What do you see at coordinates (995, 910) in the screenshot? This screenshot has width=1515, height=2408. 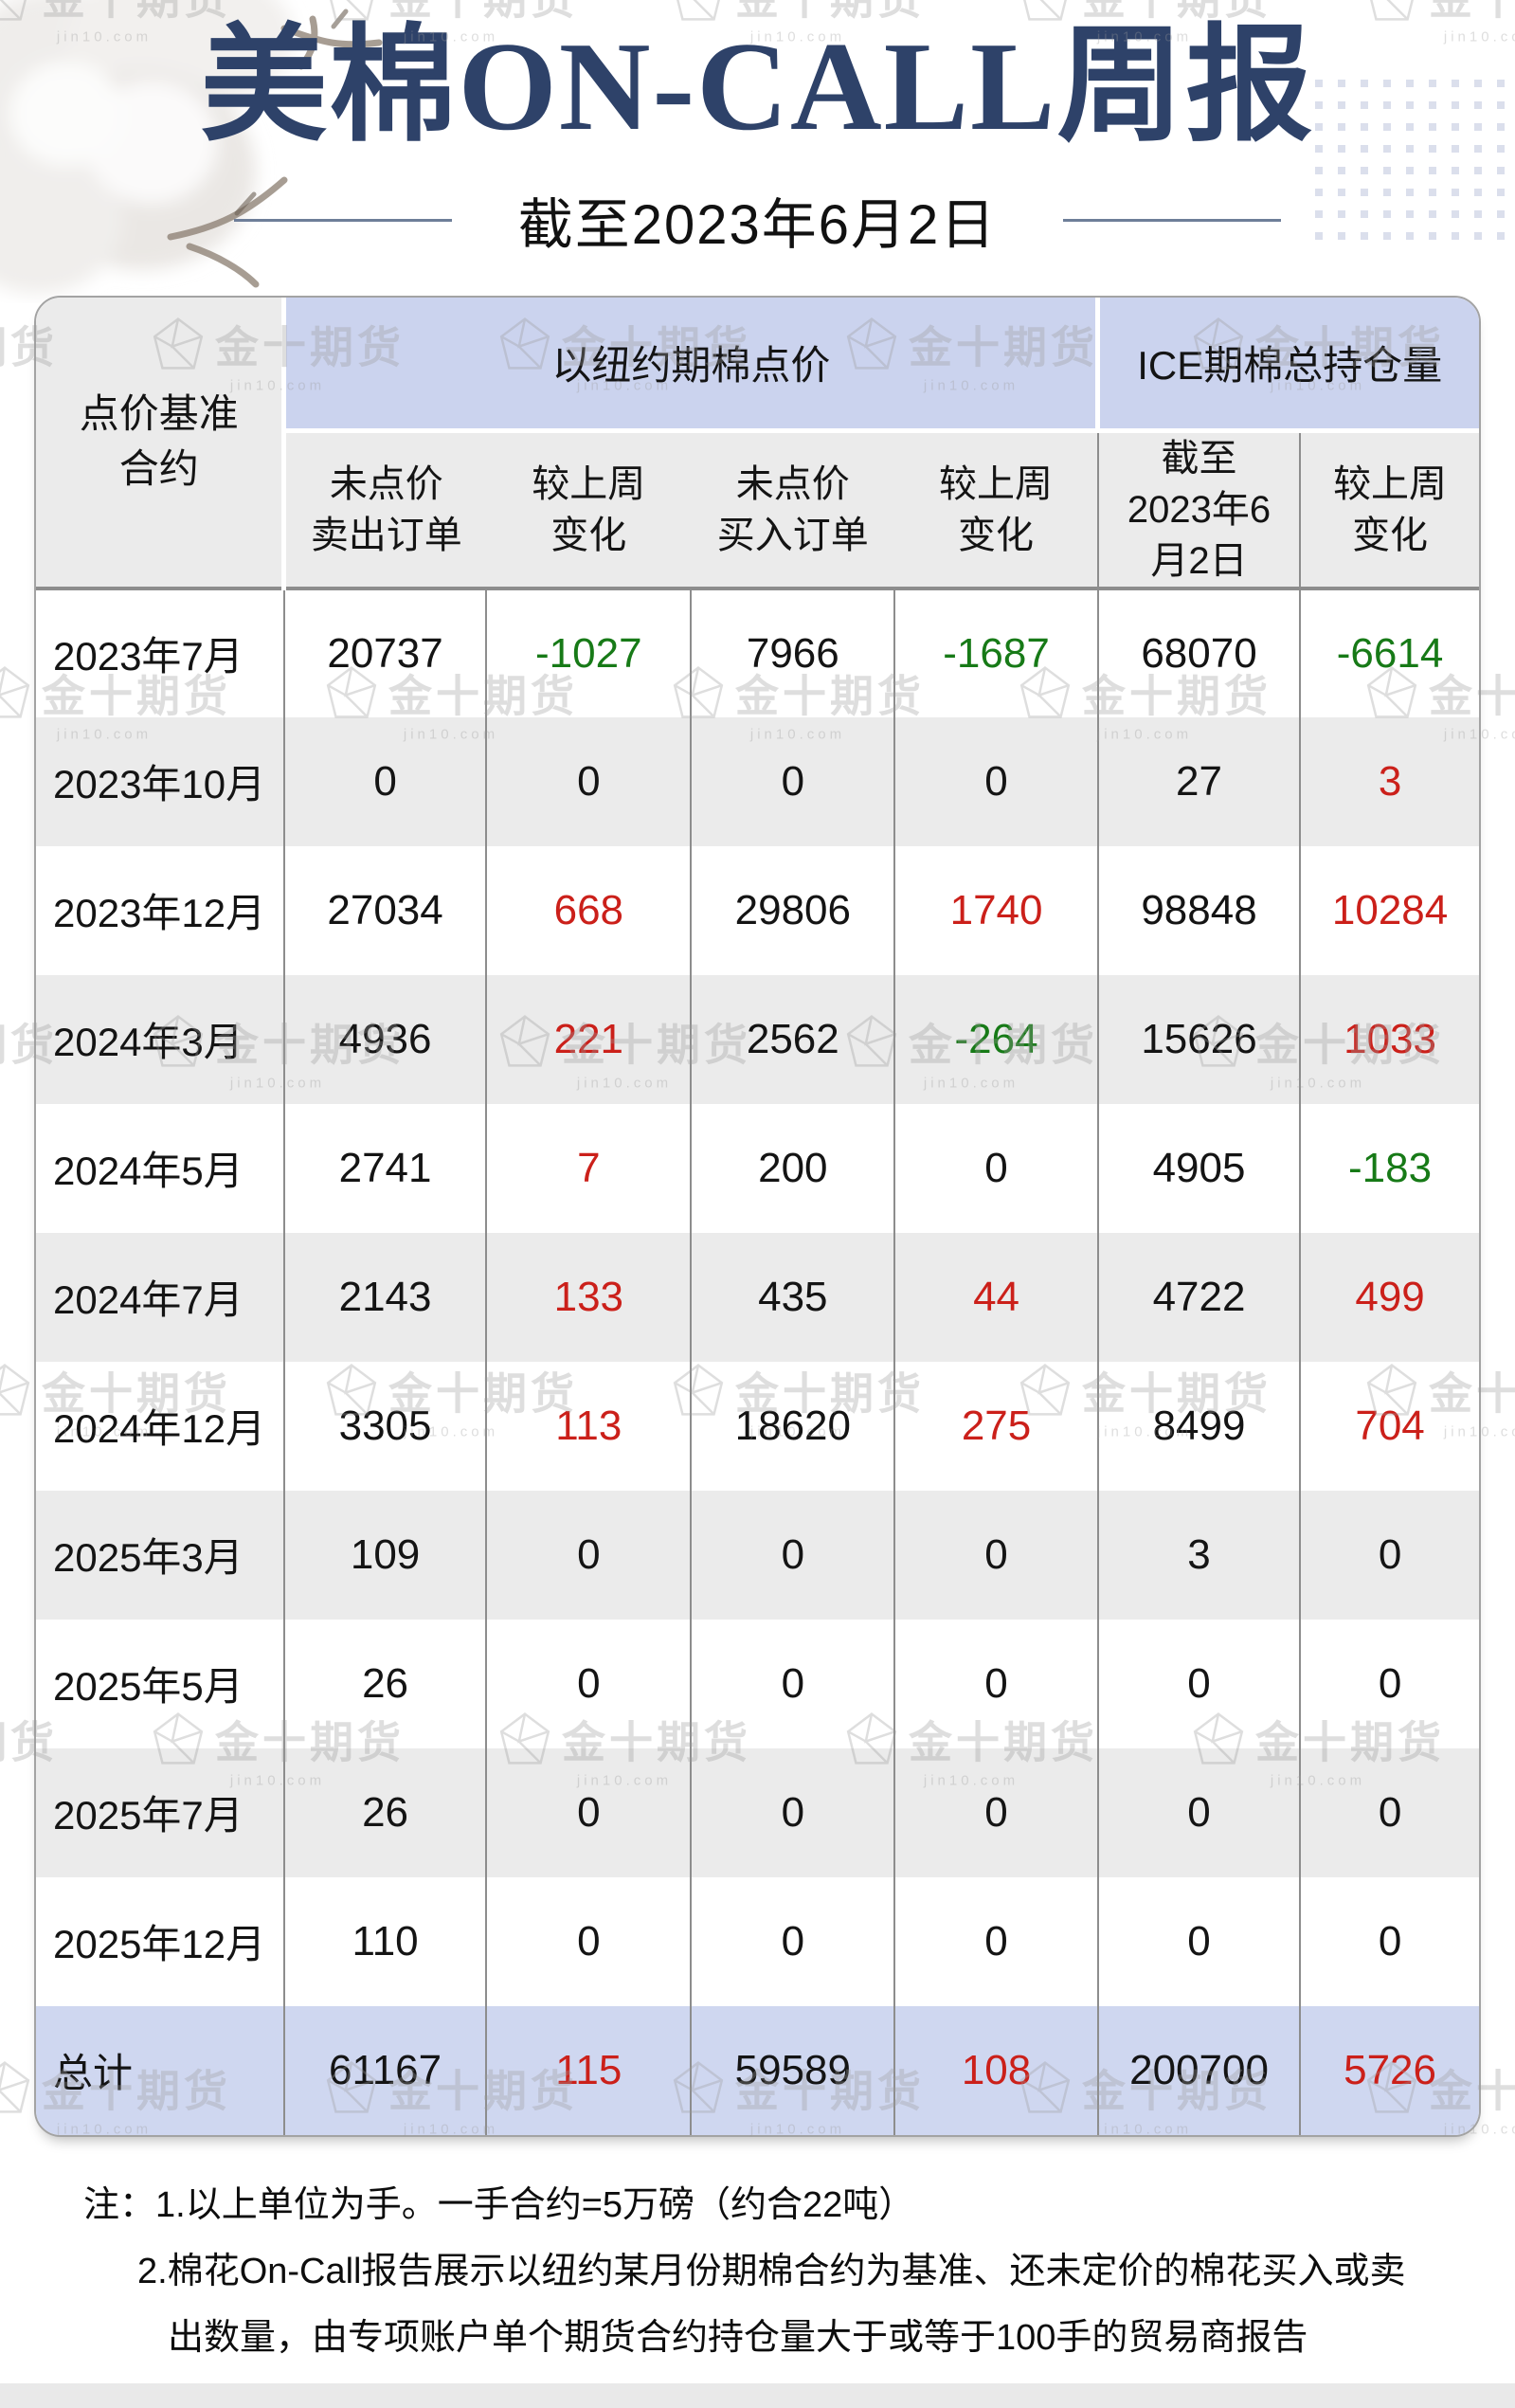 I see `cell-value: 1740` at bounding box center [995, 910].